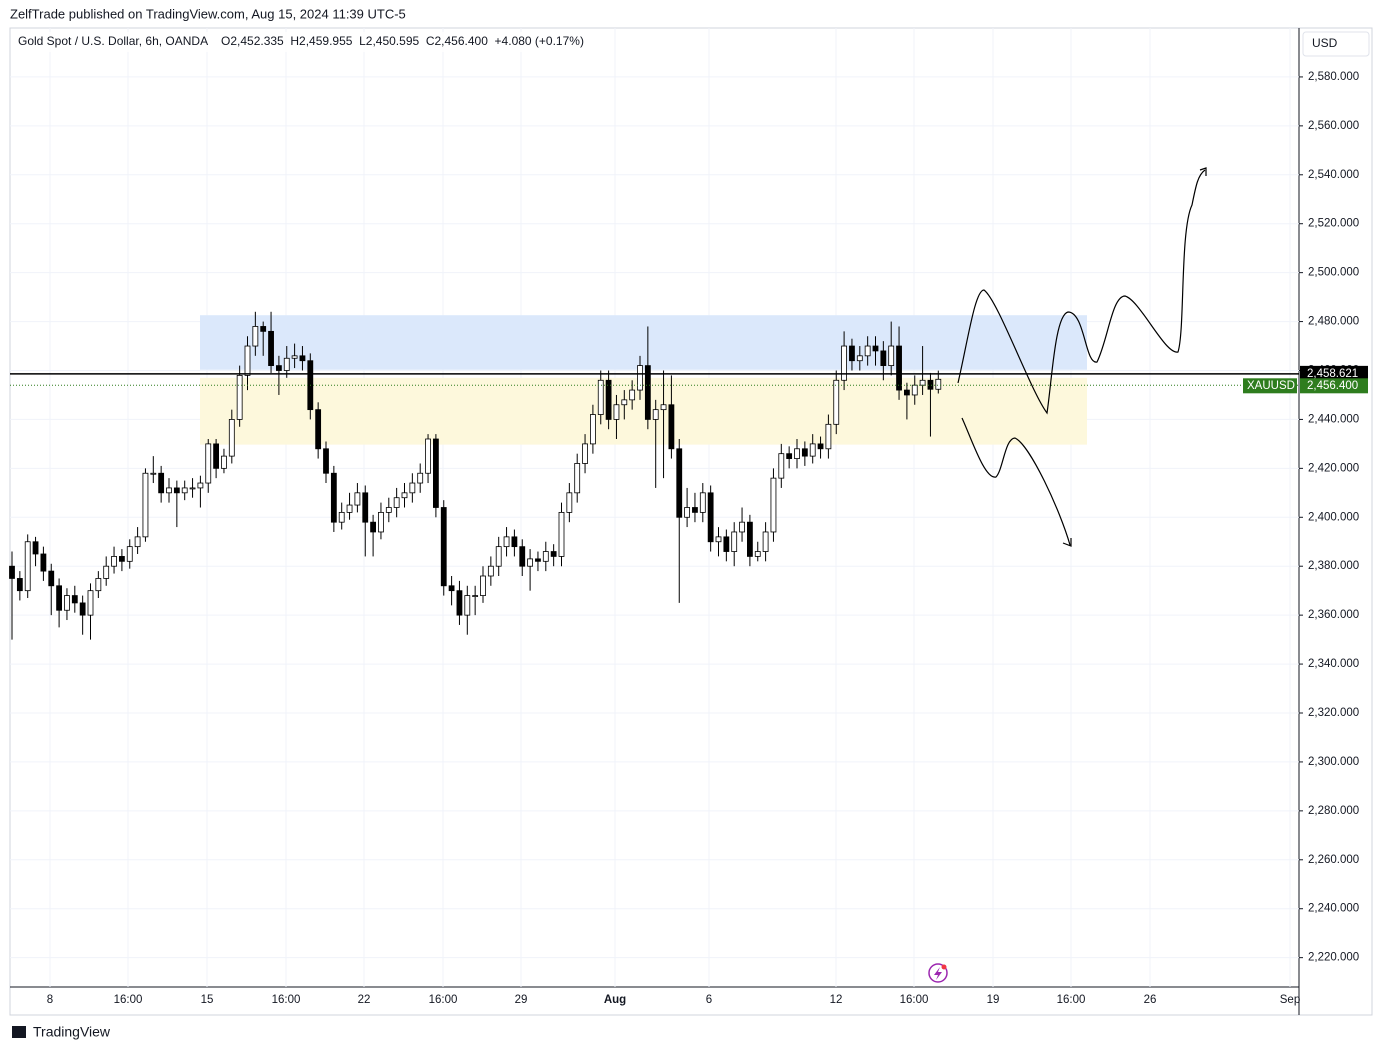  Describe the element at coordinates (1333, 419) in the screenshot. I see `y-tick-label: 2,440.000` at that location.